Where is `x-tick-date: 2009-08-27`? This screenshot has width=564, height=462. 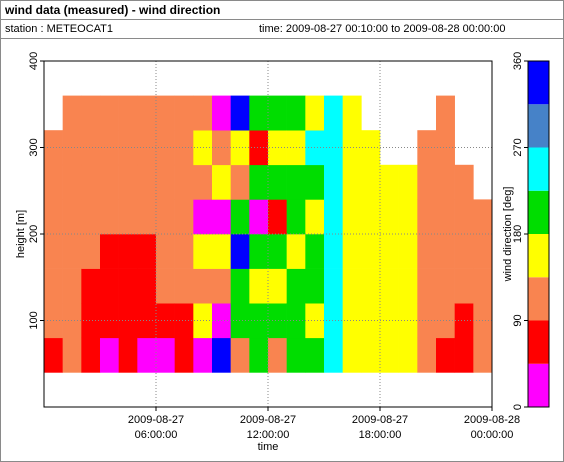 x-tick-date: 2009-08-27 is located at coordinates (156, 420).